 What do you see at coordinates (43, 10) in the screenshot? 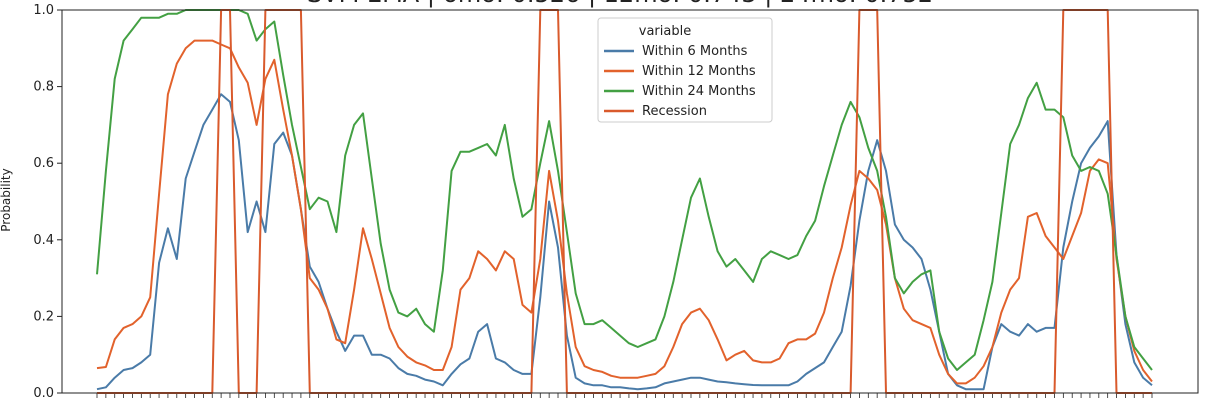
I see `y-tick-label: 1.0` at bounding box center [43, 10].